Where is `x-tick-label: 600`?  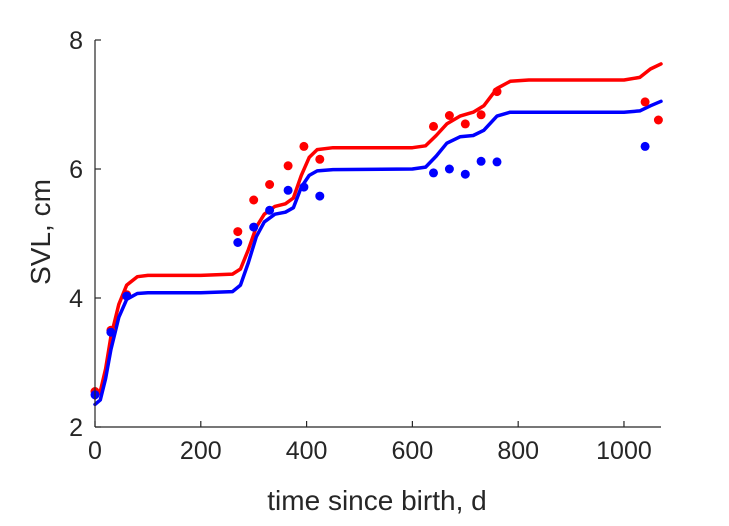
x-tick-label: 600 is located at coordinates (413, 451).